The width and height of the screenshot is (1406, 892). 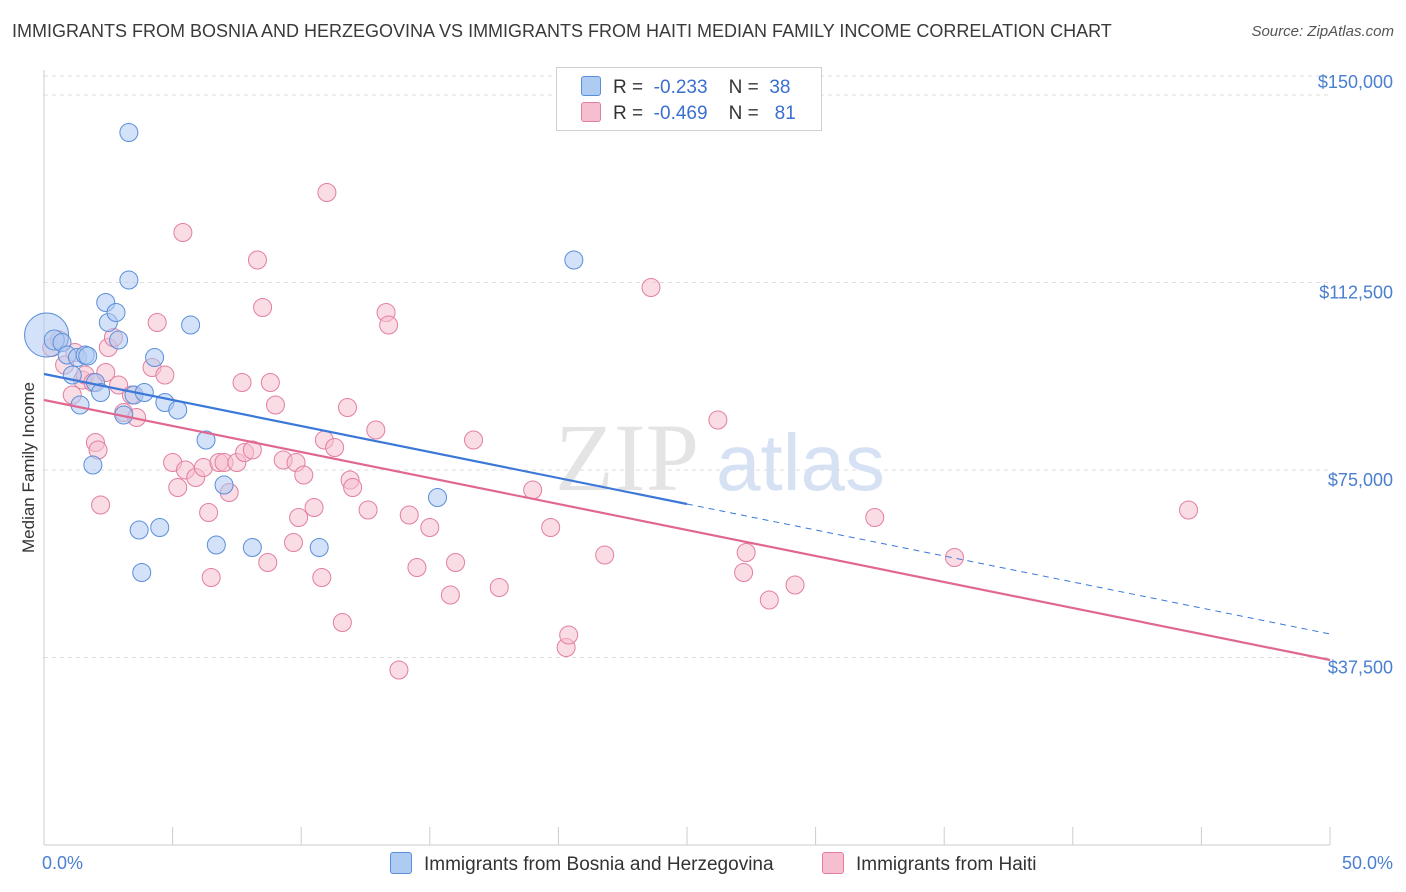 What do you see at coordinates (62, 863) in the screenshot?
I see `x-tick-label: 0.0%` at bounding box center [62, 863].